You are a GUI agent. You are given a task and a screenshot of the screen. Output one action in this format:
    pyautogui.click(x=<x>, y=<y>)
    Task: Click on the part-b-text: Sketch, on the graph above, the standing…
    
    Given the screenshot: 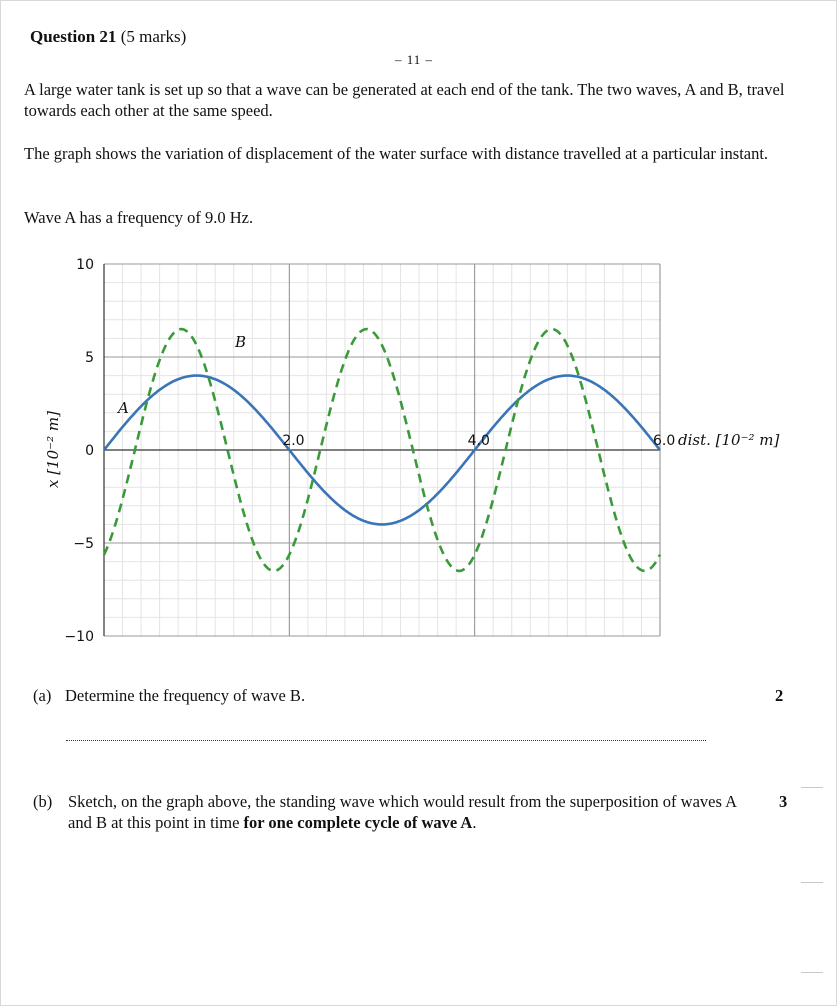 What is the action you would take?
    pyautogui.click(x=413, y=812)
    